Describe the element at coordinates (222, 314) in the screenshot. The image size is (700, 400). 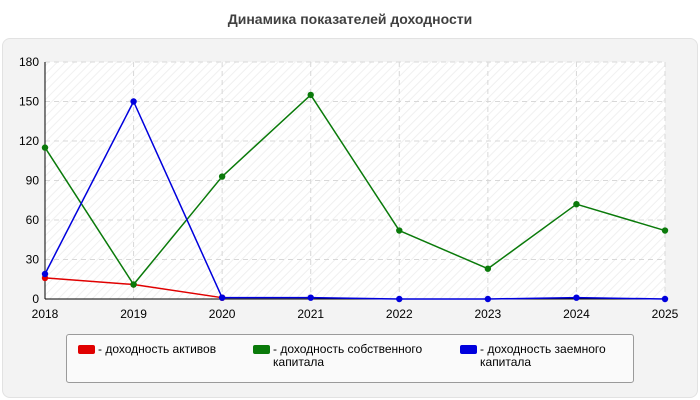
I see `x-tick-label: 2020` at that location.